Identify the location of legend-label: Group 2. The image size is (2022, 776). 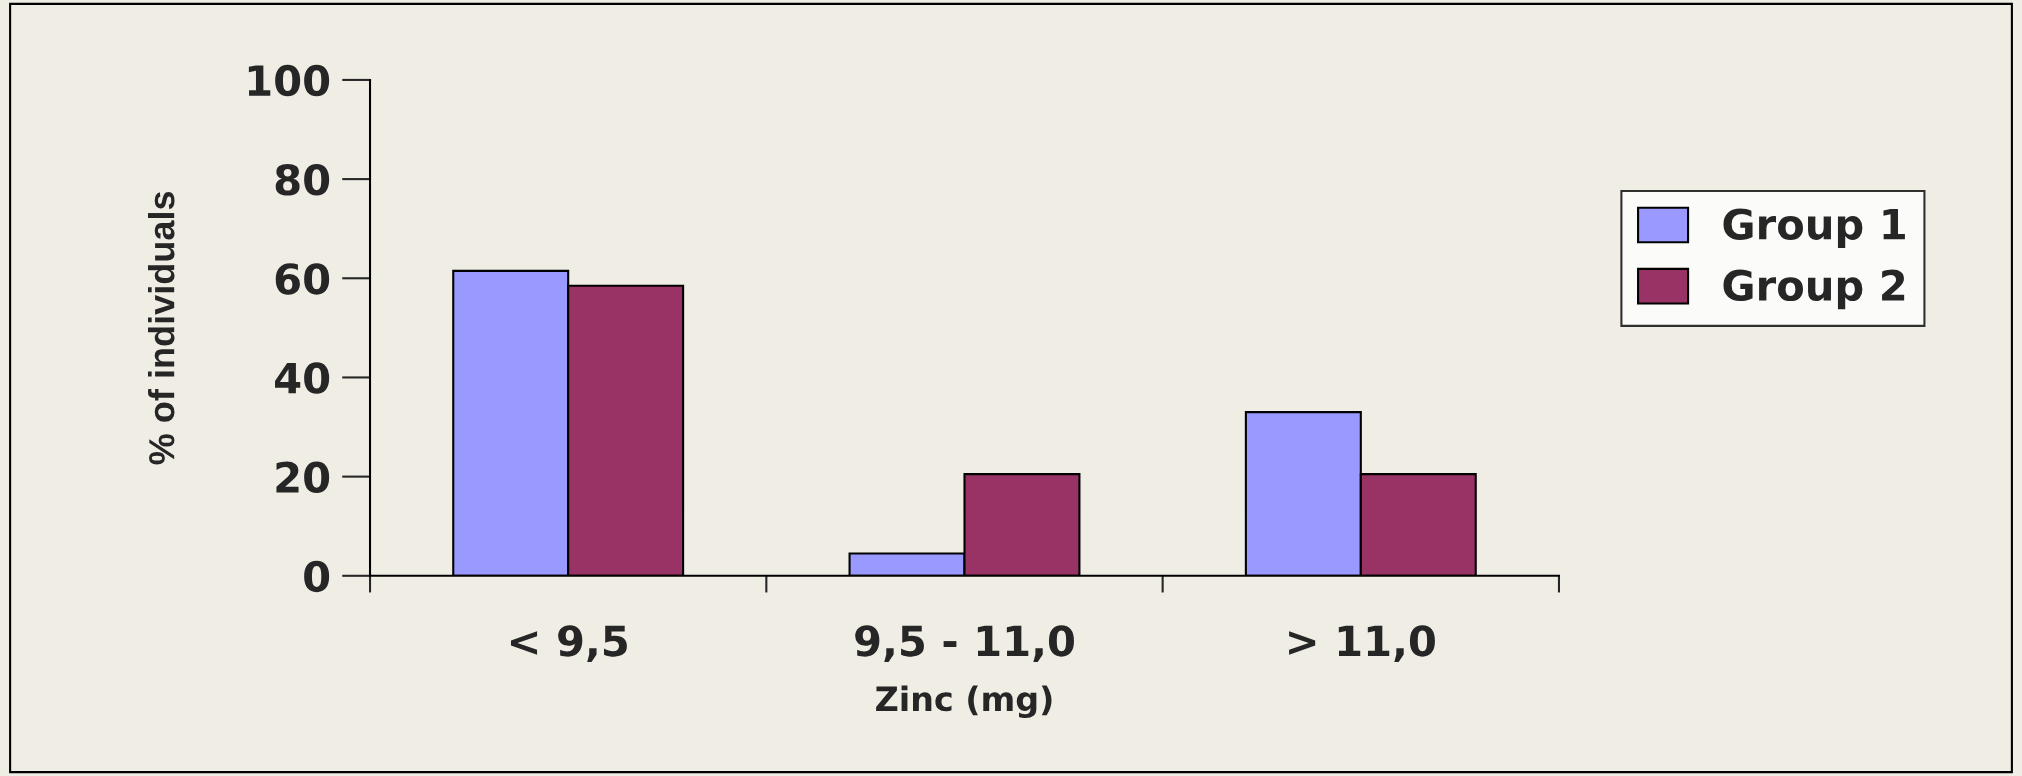
(1814, 289).